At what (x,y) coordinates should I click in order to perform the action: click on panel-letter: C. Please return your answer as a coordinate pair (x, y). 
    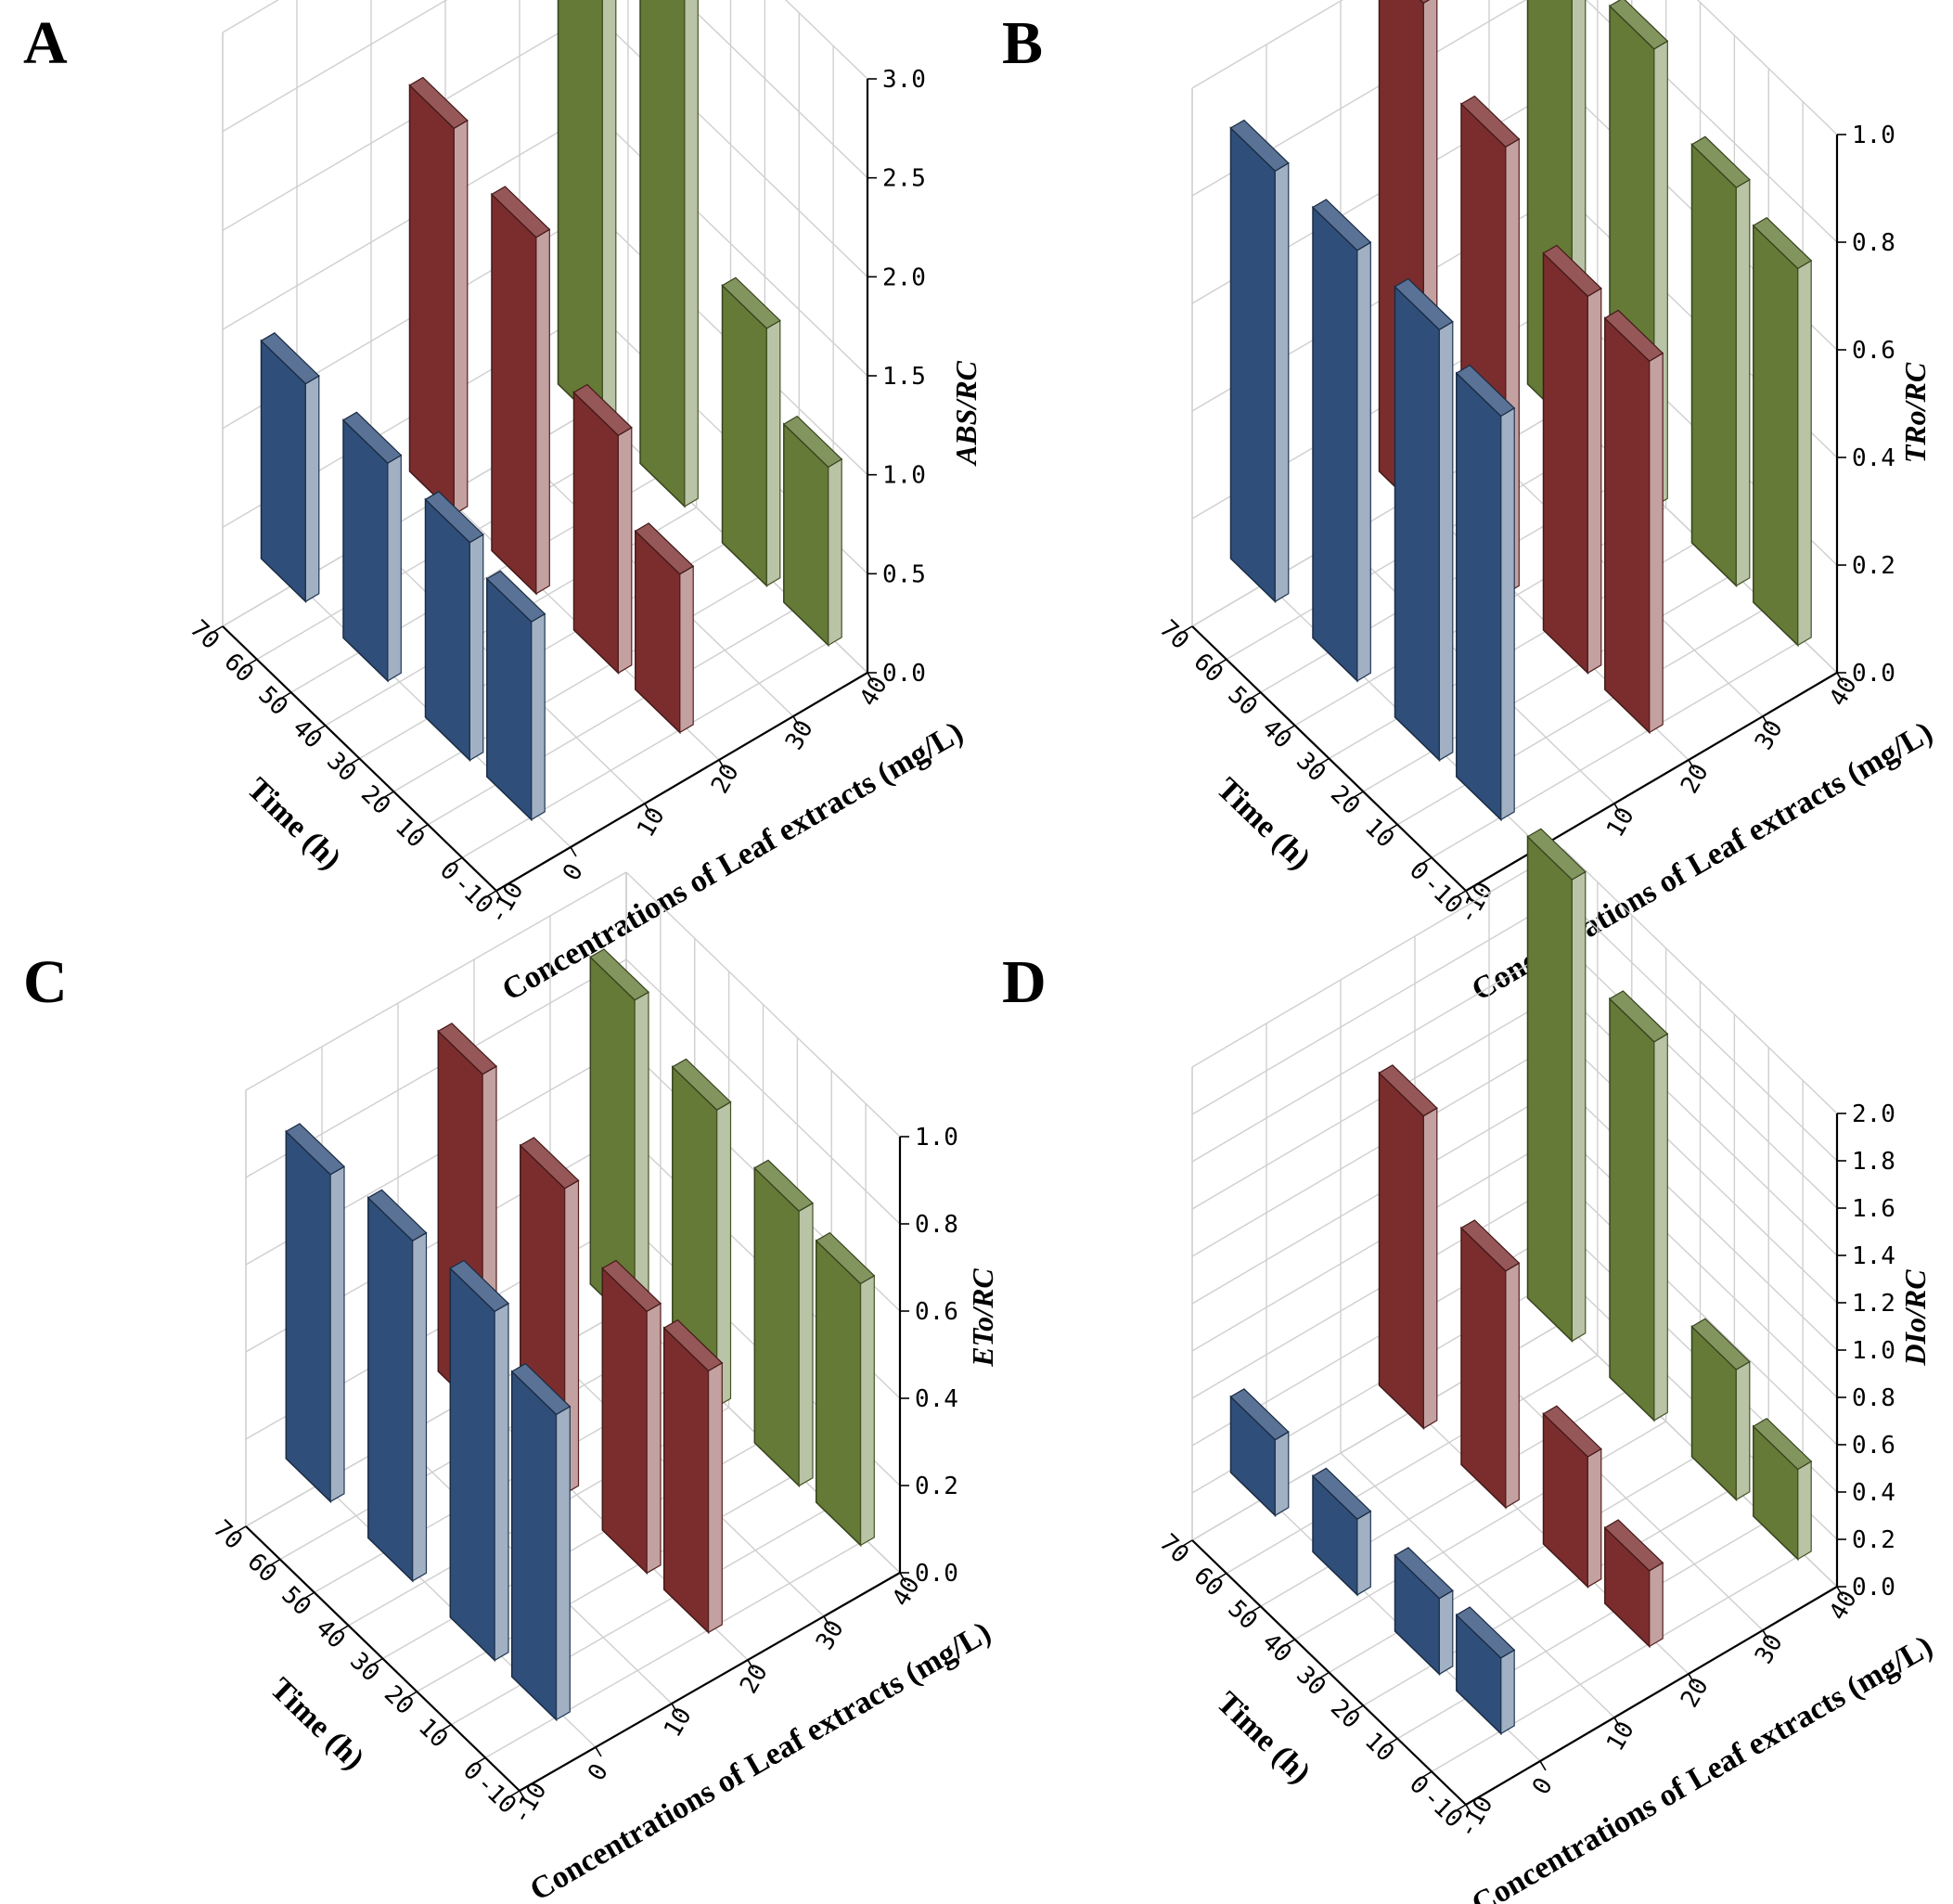
    Looking at the image, I should click on (45, 982).